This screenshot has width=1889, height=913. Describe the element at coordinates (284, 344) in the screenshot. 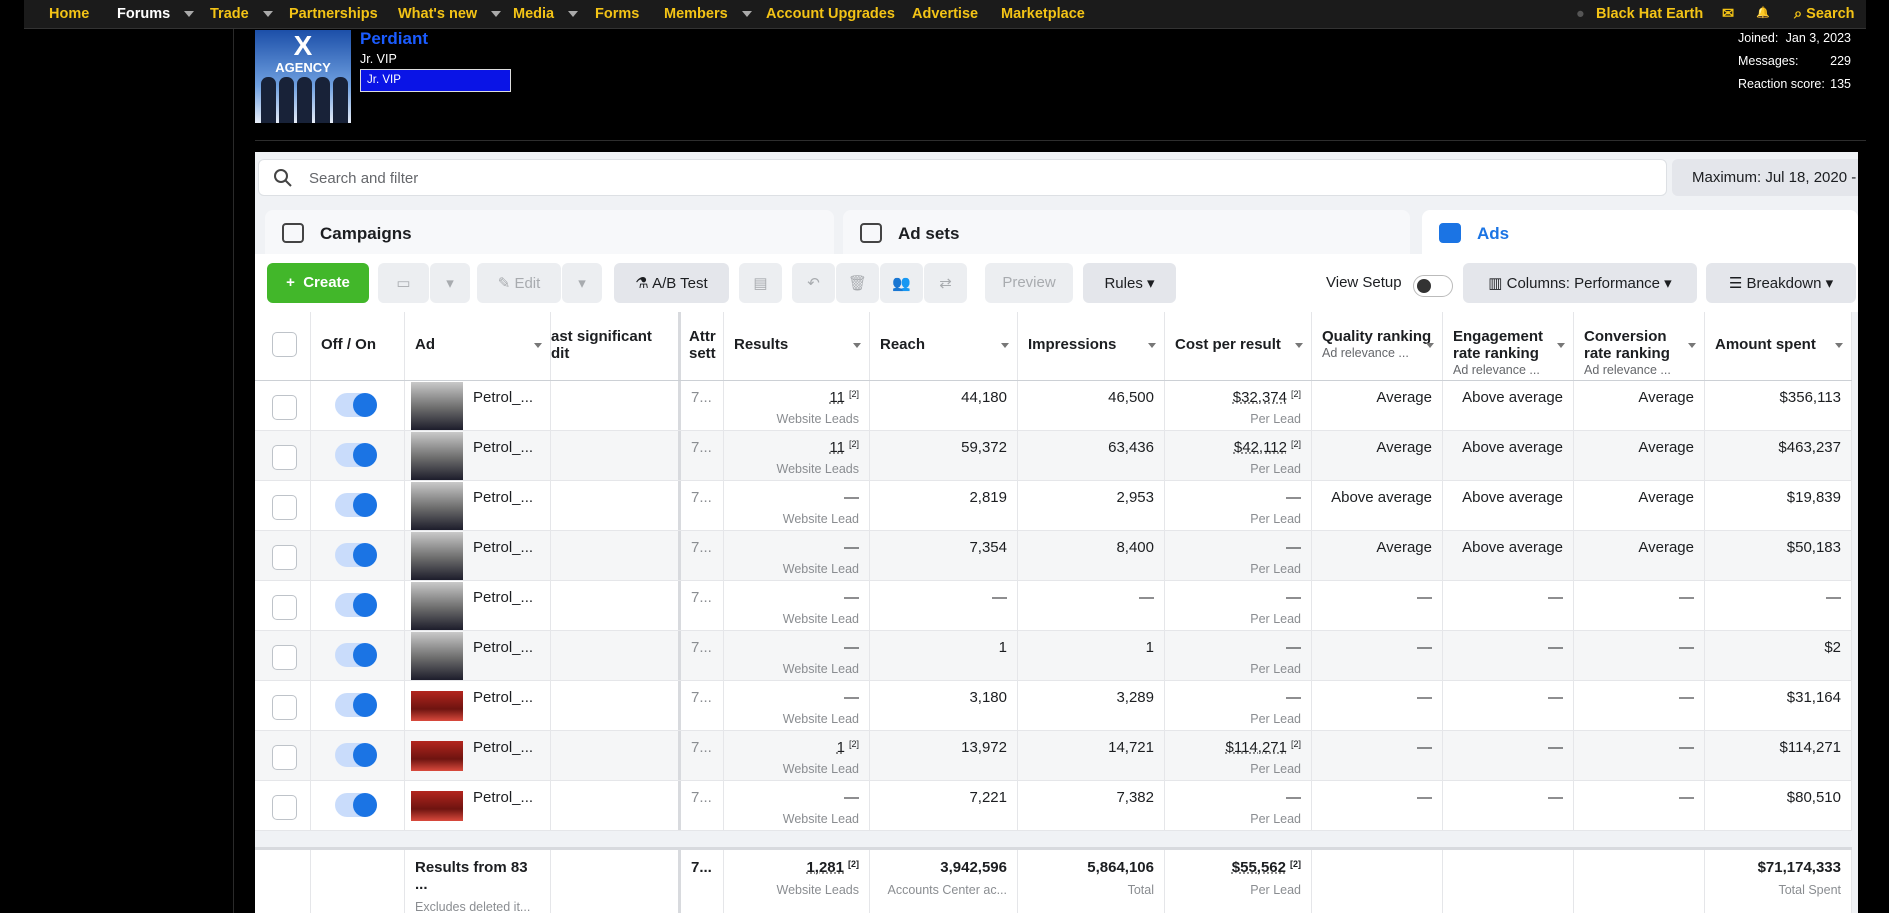

I see `select-all-checkbox` at that location.